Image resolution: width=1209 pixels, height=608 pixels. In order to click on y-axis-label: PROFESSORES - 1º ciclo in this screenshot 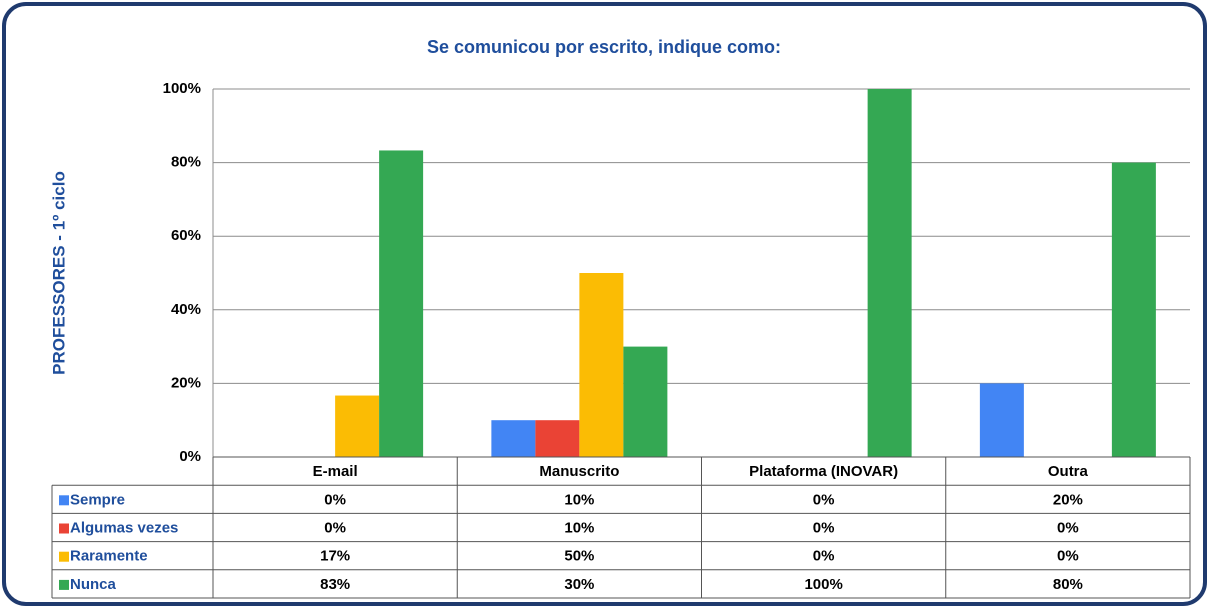, I will do `click(58, 273)`.